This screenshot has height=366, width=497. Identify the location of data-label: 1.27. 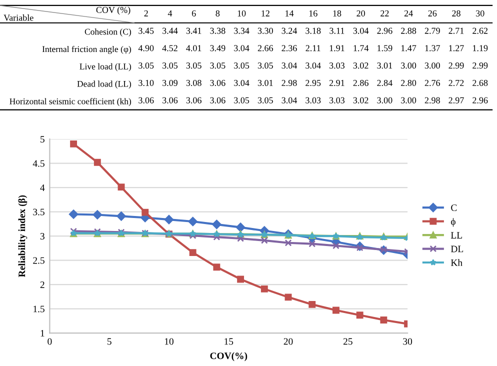
(456, 48).